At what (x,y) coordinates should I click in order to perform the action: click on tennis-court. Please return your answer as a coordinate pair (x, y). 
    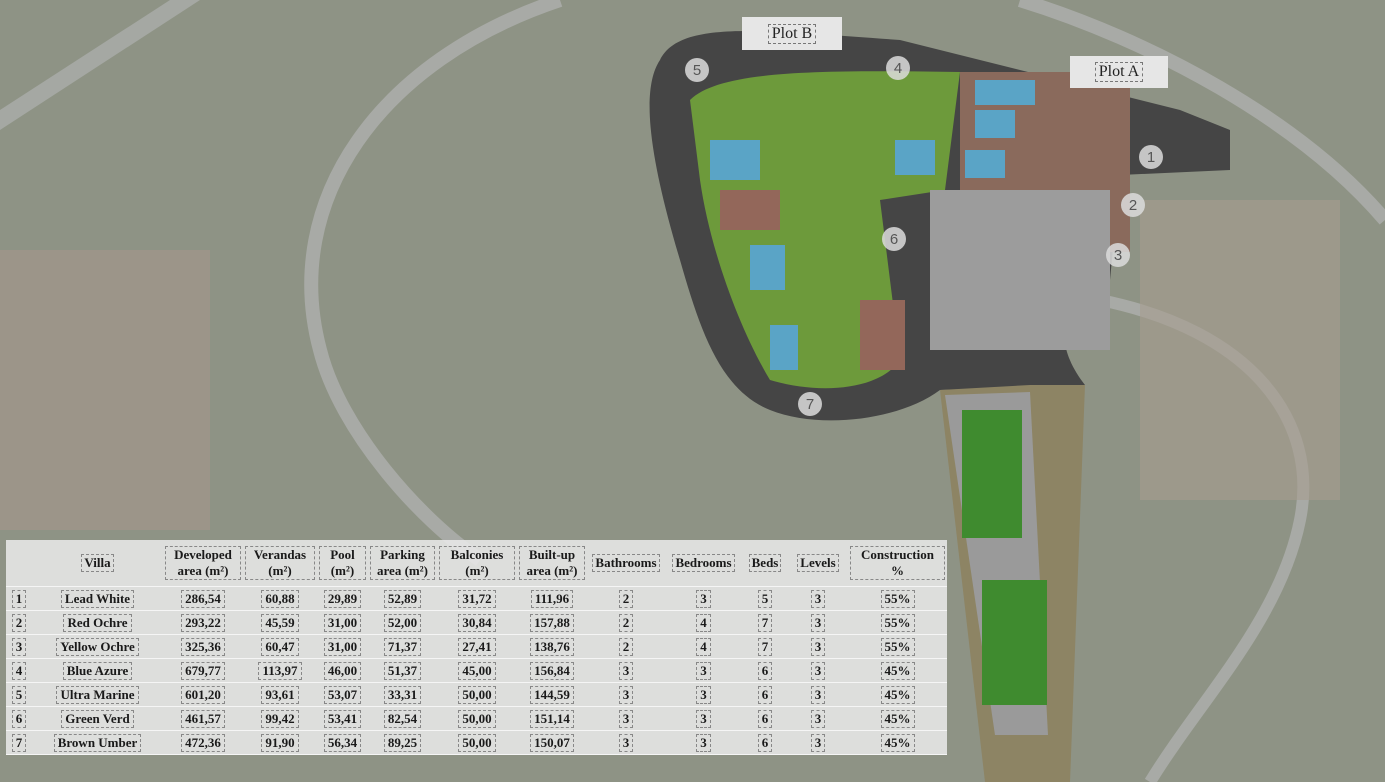
    Looking at the image, I should click on (1014, 642).